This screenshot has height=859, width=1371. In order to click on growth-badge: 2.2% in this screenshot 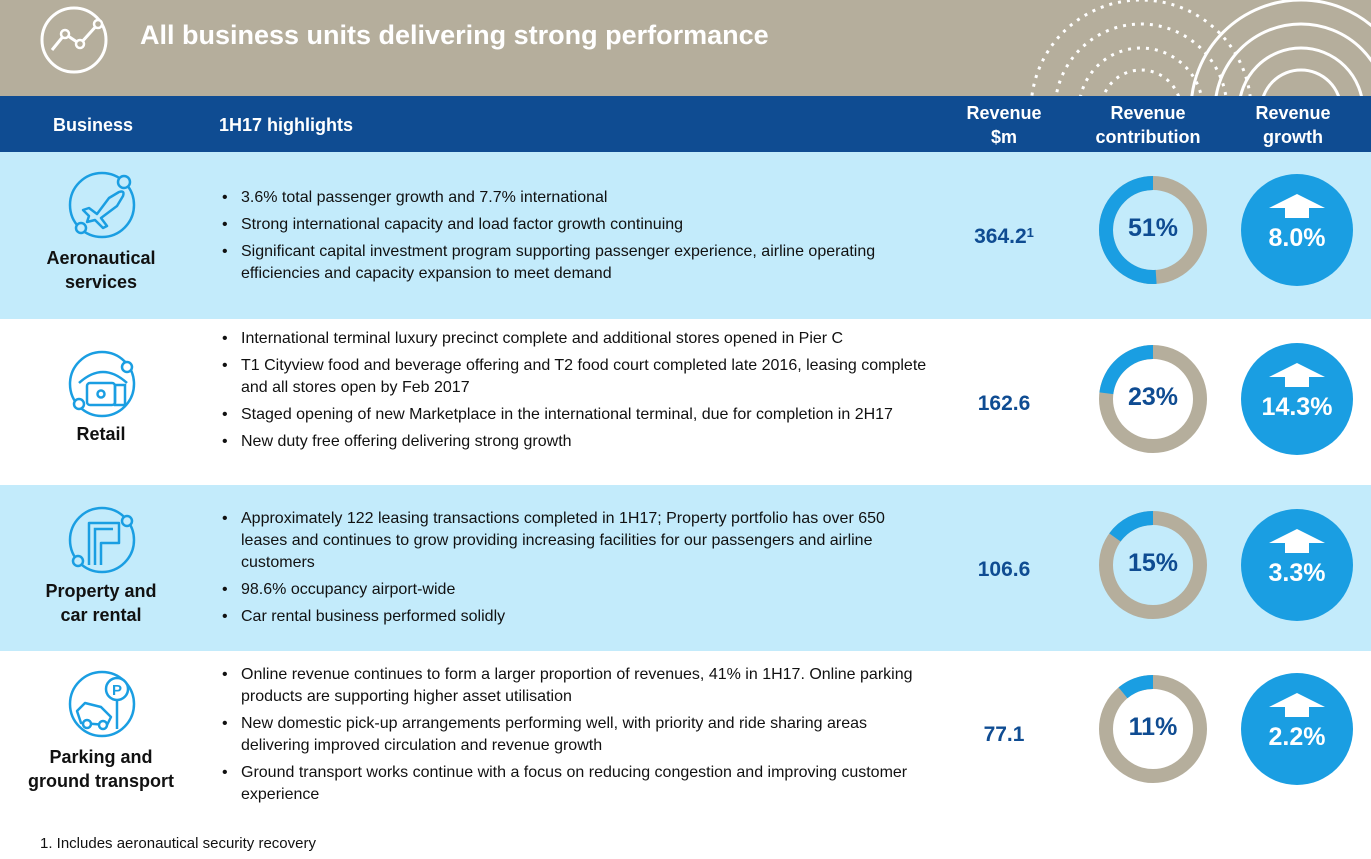, I will do `click(1297, 729)`.